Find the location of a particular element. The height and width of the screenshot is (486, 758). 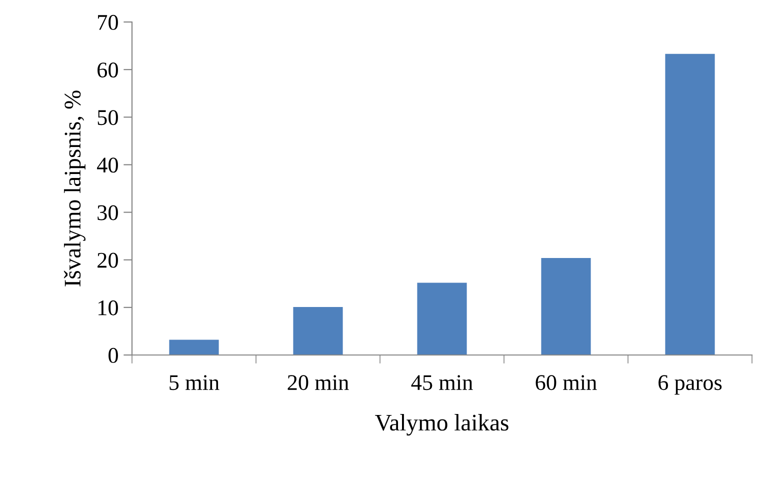

x-tick-label: 60 min is located at coordinates (566, 382).